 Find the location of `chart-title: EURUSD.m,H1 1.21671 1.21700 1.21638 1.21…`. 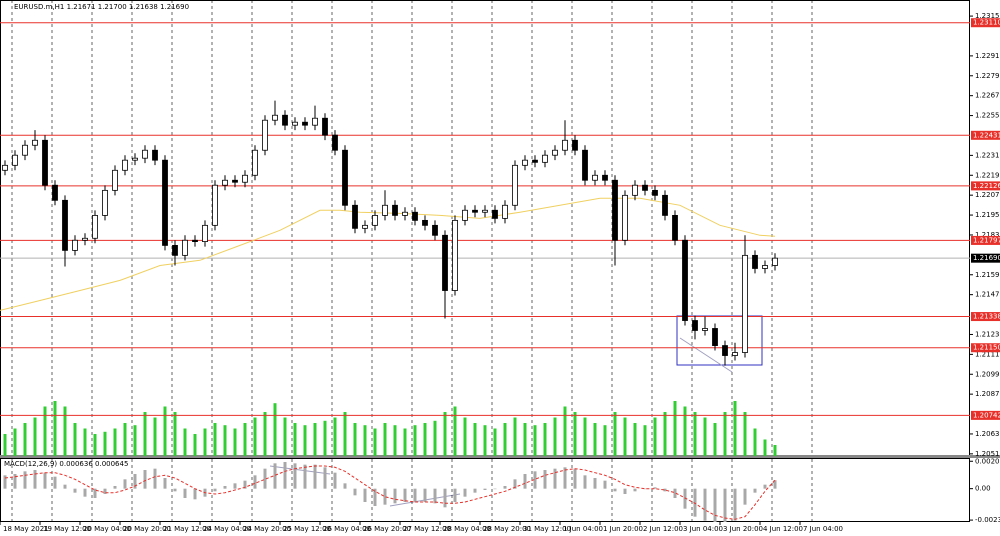

chart-title: EURUSD.m,H1 1.21671 1.21700 1.21638 1.21… is located at coordinates (101, 7).